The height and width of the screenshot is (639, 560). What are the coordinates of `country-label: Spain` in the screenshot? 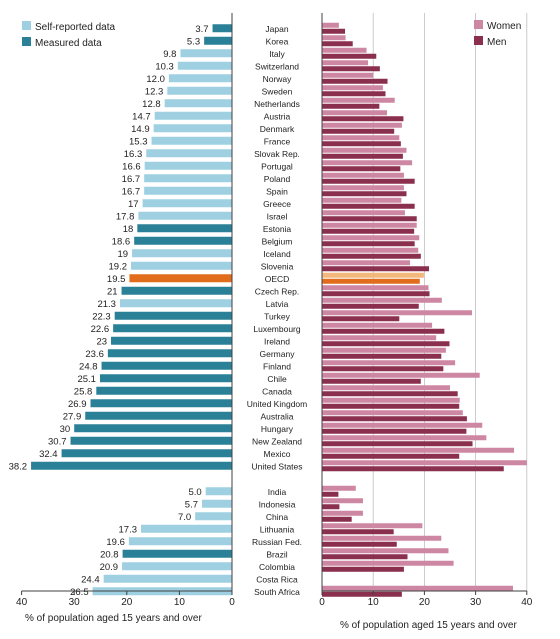 It's located at (277, 191).